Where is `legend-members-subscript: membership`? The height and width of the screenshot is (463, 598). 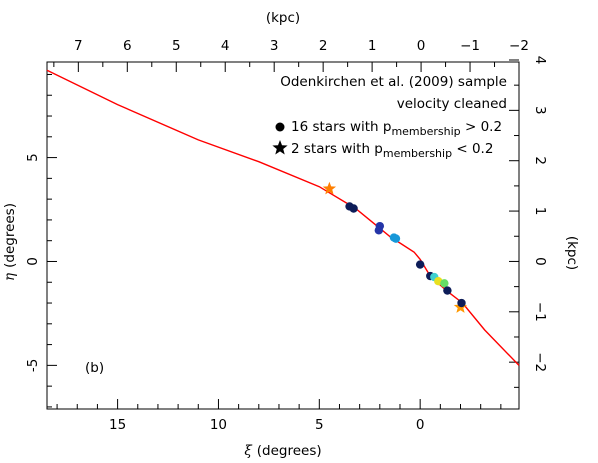
legend-members-subscript: membership is located at coordinates (425, 131).